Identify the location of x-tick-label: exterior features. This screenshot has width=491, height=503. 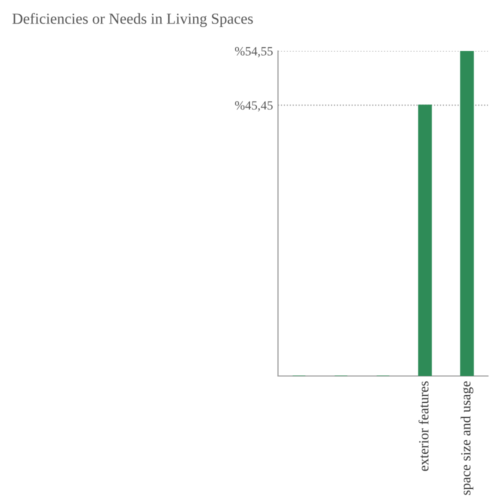
(423, 426).